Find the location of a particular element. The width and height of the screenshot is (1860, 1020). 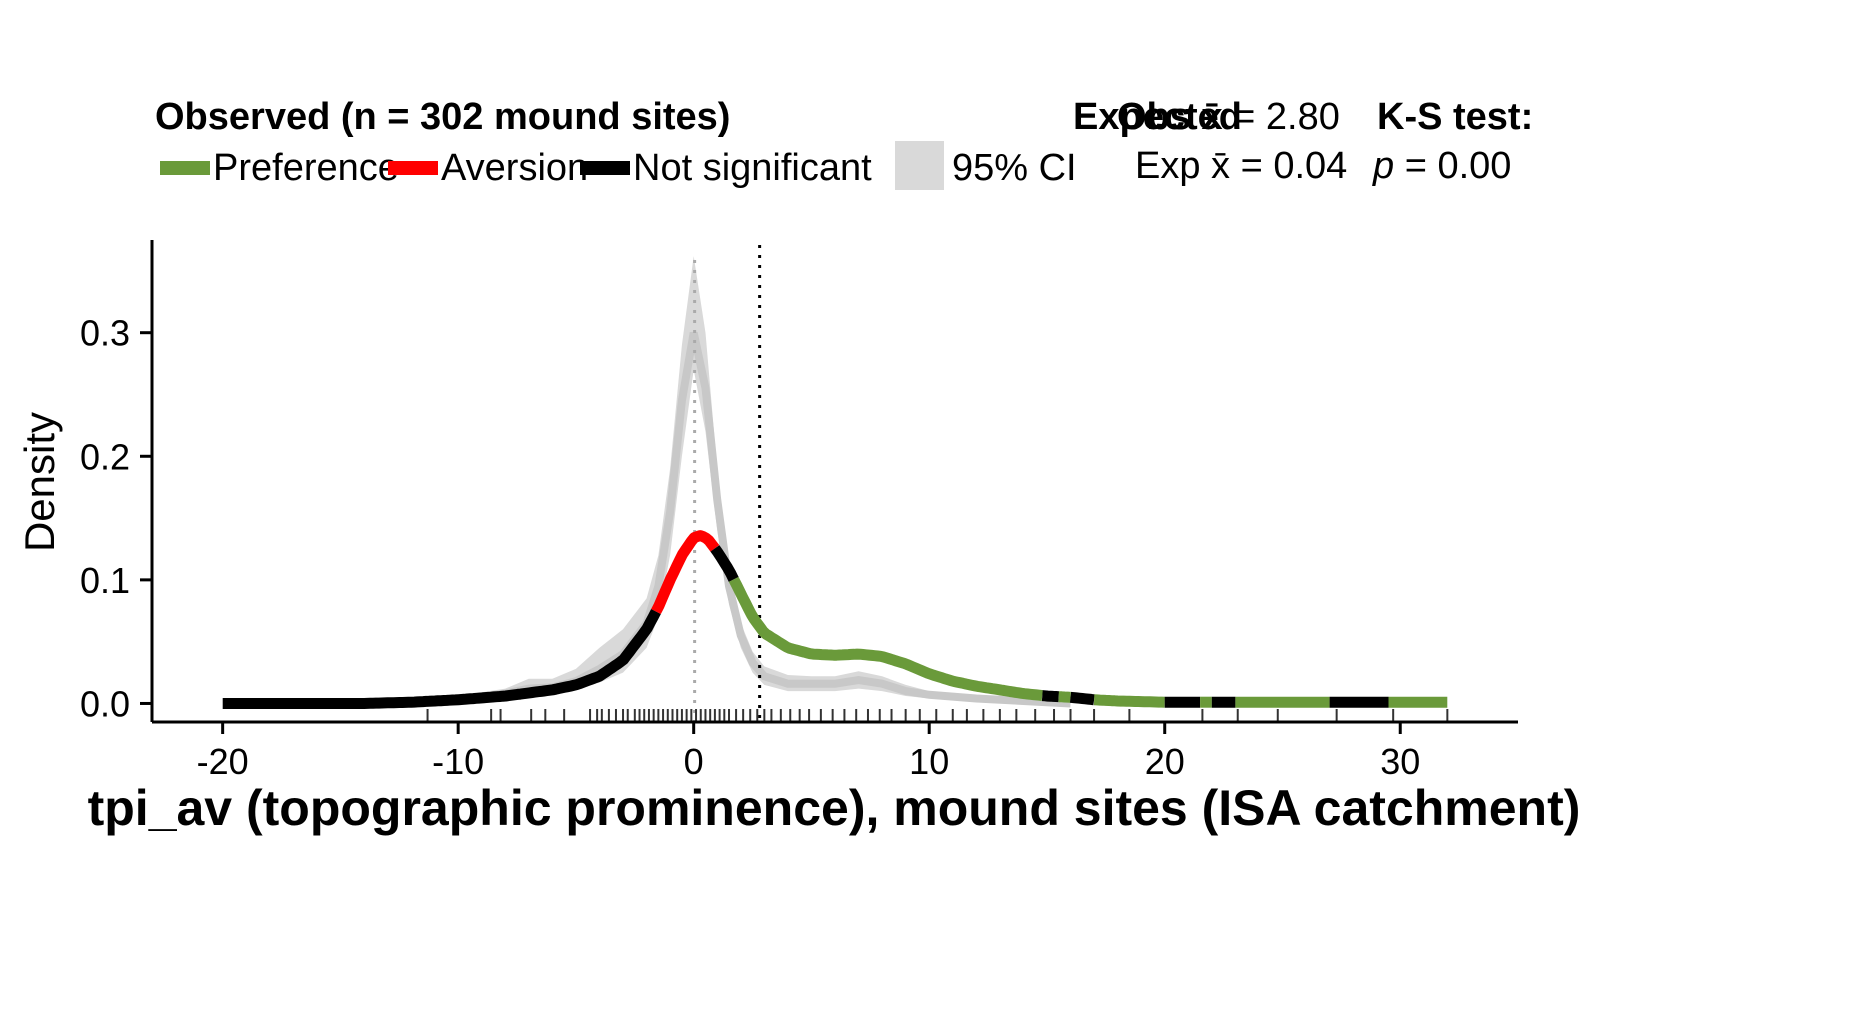

legend-ks-p: p = 0.00 is located at coordinates (1442, 166).